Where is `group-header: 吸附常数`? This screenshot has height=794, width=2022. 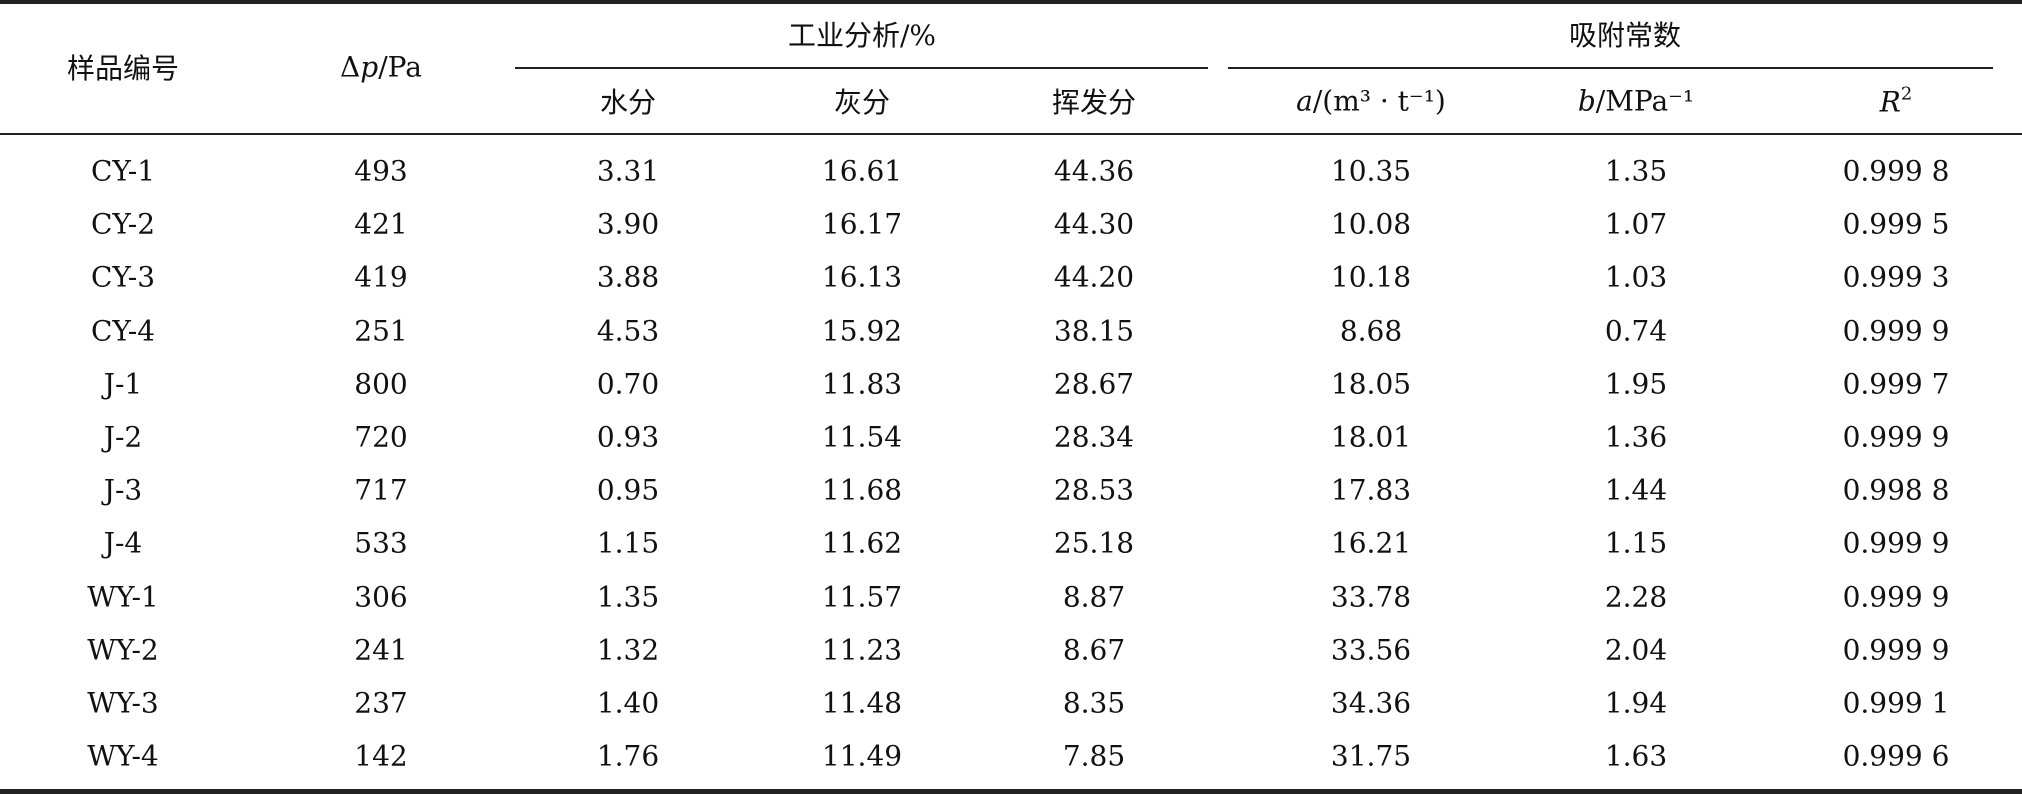 group-header: 吸附常数 is located at coordinates (1625, 35).